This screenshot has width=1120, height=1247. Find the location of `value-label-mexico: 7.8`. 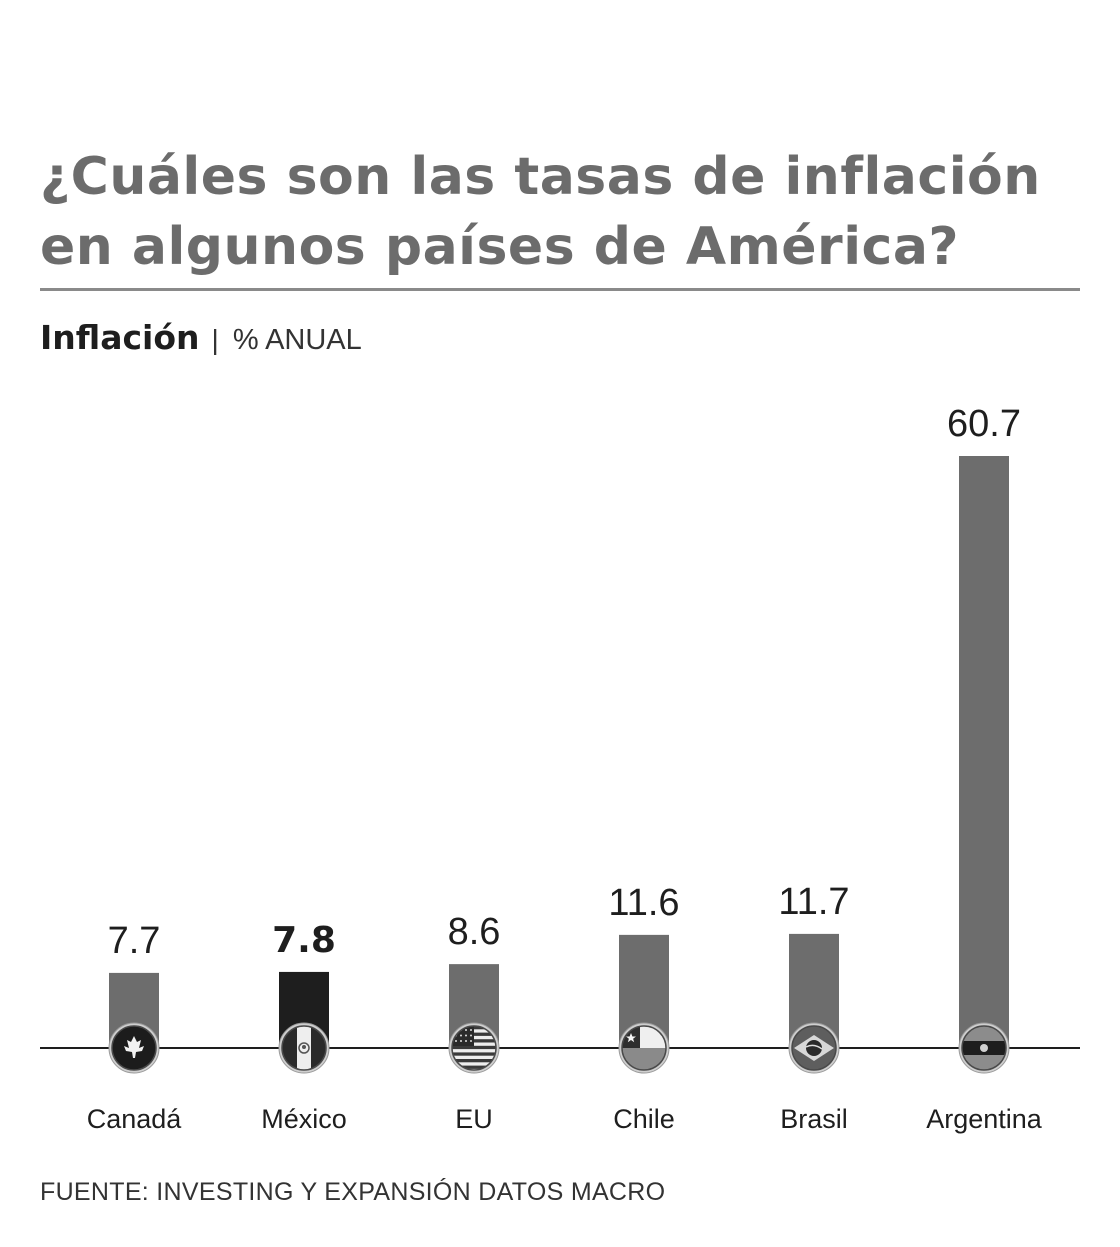

value-label-mexico: 7.8 is located at coordinates (304, 940).